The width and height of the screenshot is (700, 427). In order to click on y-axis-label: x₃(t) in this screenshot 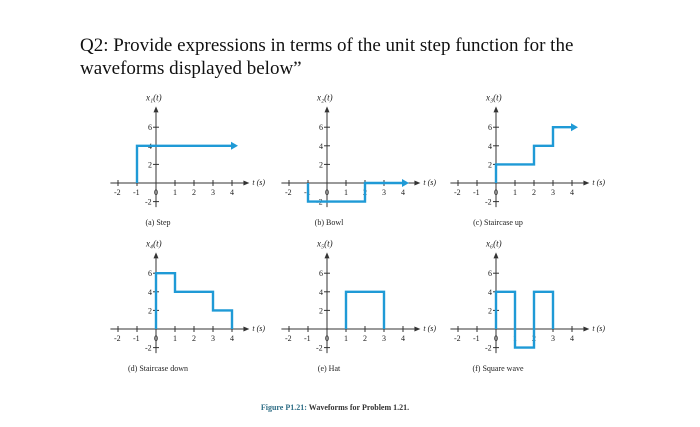, I will do `click(493, 97)`.